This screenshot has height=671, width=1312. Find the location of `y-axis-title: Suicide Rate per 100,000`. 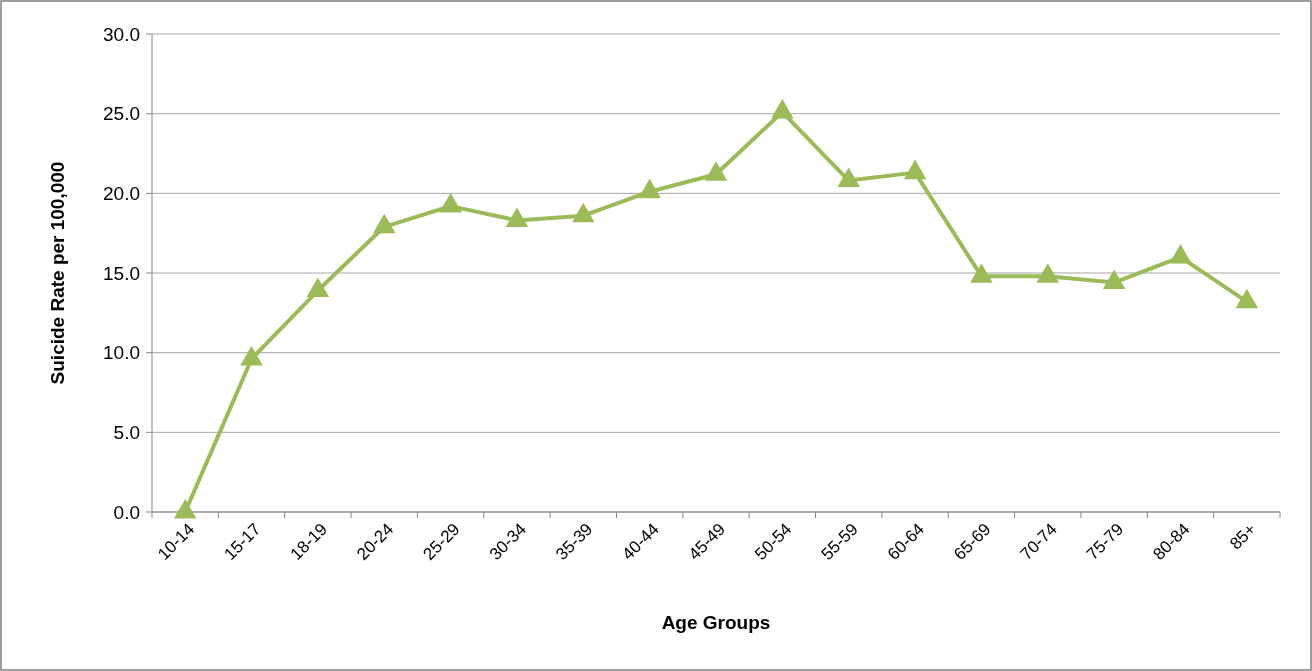

y-axis-title: Suicide Rate per 100,000 is located at coordinates (57, 273).